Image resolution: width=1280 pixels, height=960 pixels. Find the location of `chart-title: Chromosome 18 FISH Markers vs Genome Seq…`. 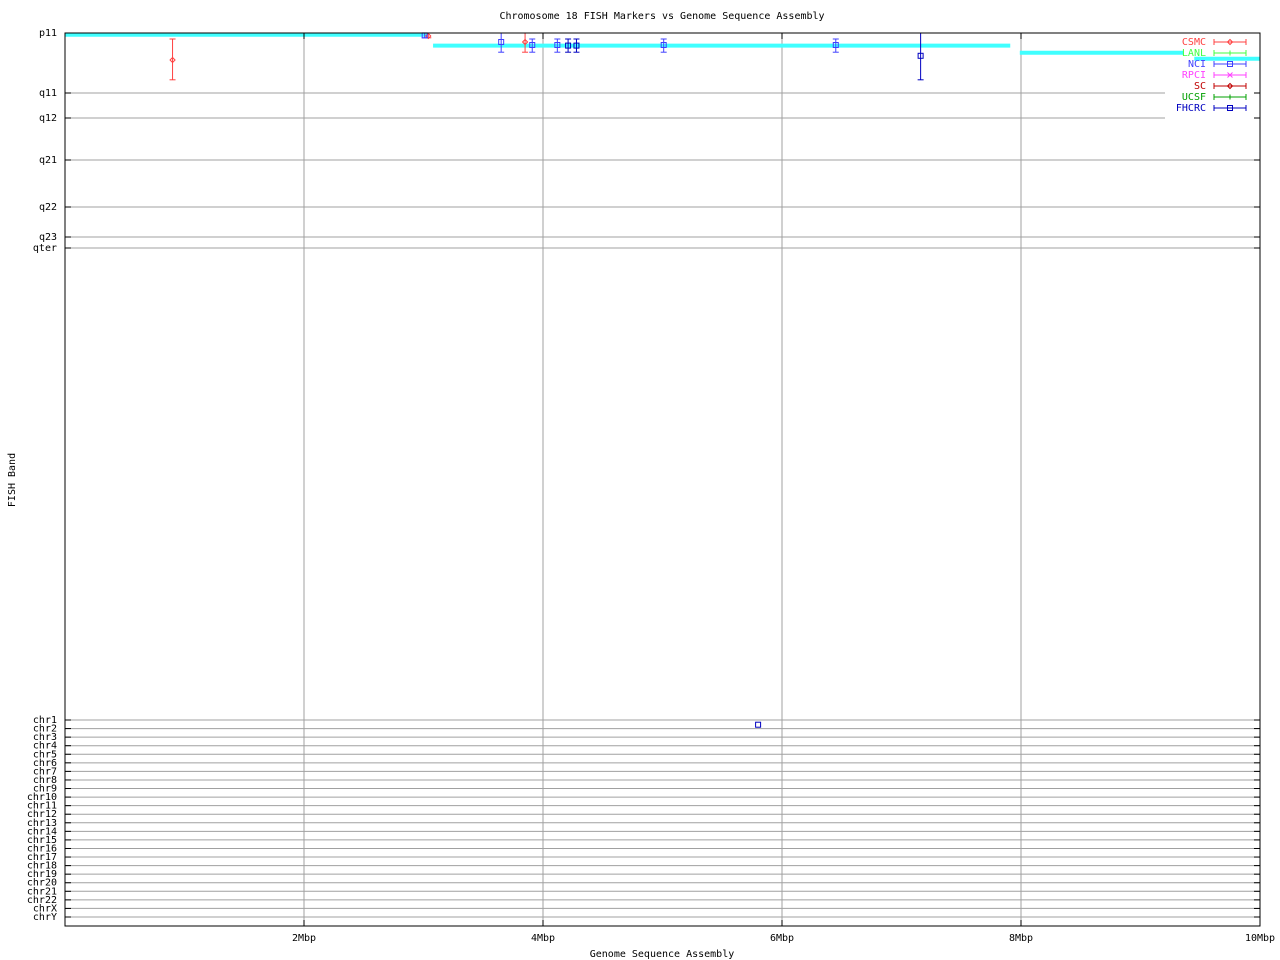

chart-title: Chromosome 18 FISH Markers vs Genome Seq… is located at coordinates (661, 16).